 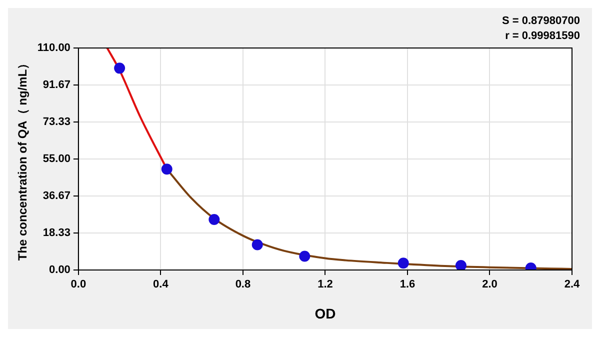 What do you see at coordinates (56, 159) in the screenshot?
I see `y-tick-label: 55.00` at bounding box center [56, 159].